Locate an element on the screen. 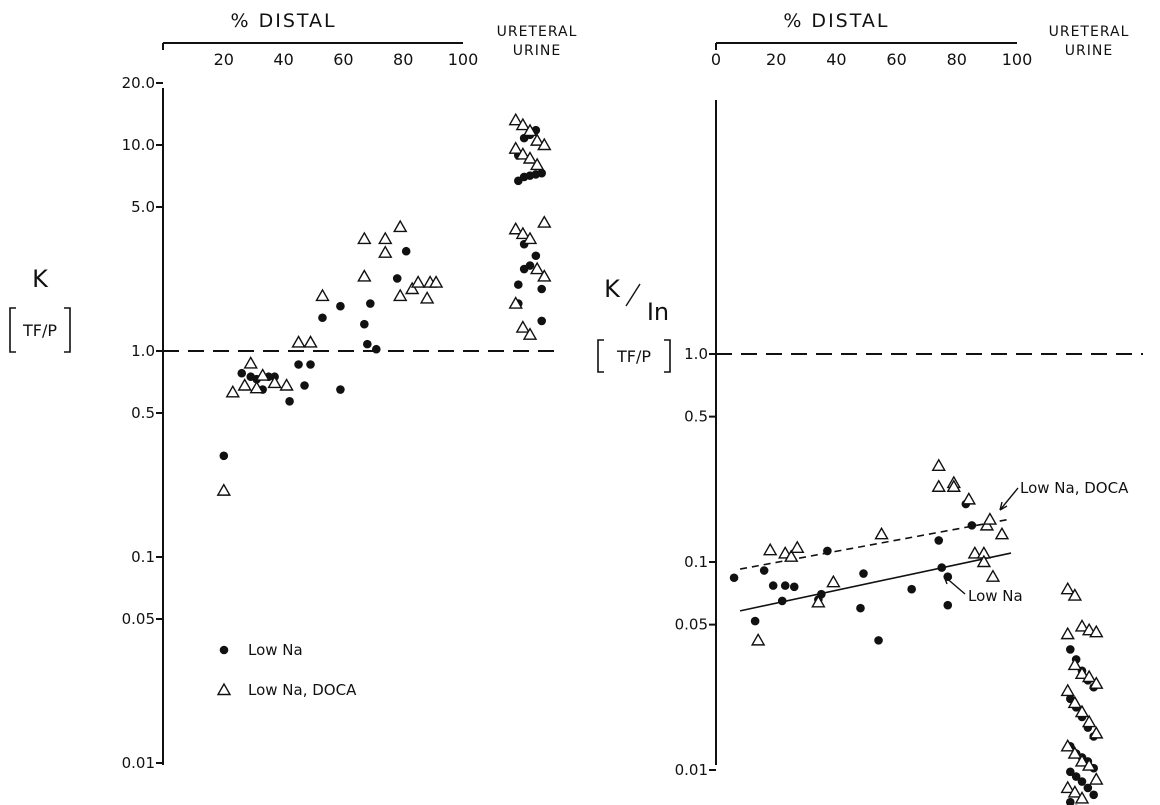 The height and width of the screenshot is (805, 1160). legend-marker-dot is located at coordinates (224, 650).